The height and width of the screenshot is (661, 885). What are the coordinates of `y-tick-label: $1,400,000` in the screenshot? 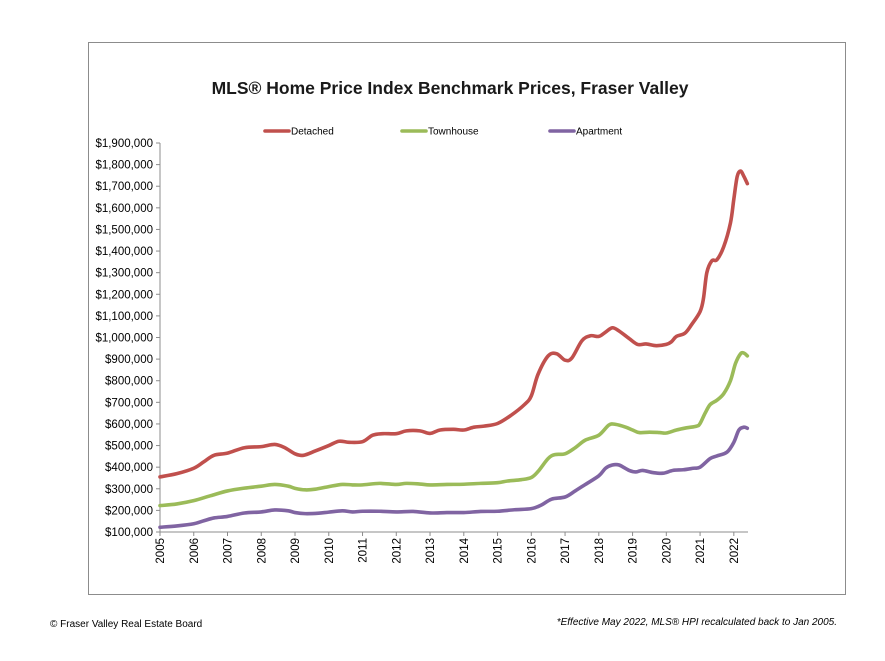 It's located at (124, 252).